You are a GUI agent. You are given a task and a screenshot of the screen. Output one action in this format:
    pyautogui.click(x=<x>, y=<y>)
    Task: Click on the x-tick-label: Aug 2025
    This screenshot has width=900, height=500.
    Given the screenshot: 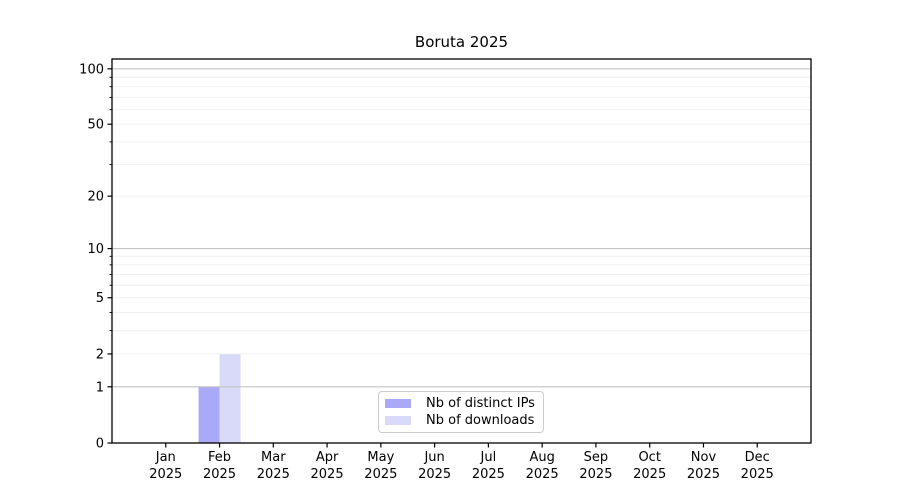 What is the action you would take?
    pyautogui.click(x=542, y=466)
    